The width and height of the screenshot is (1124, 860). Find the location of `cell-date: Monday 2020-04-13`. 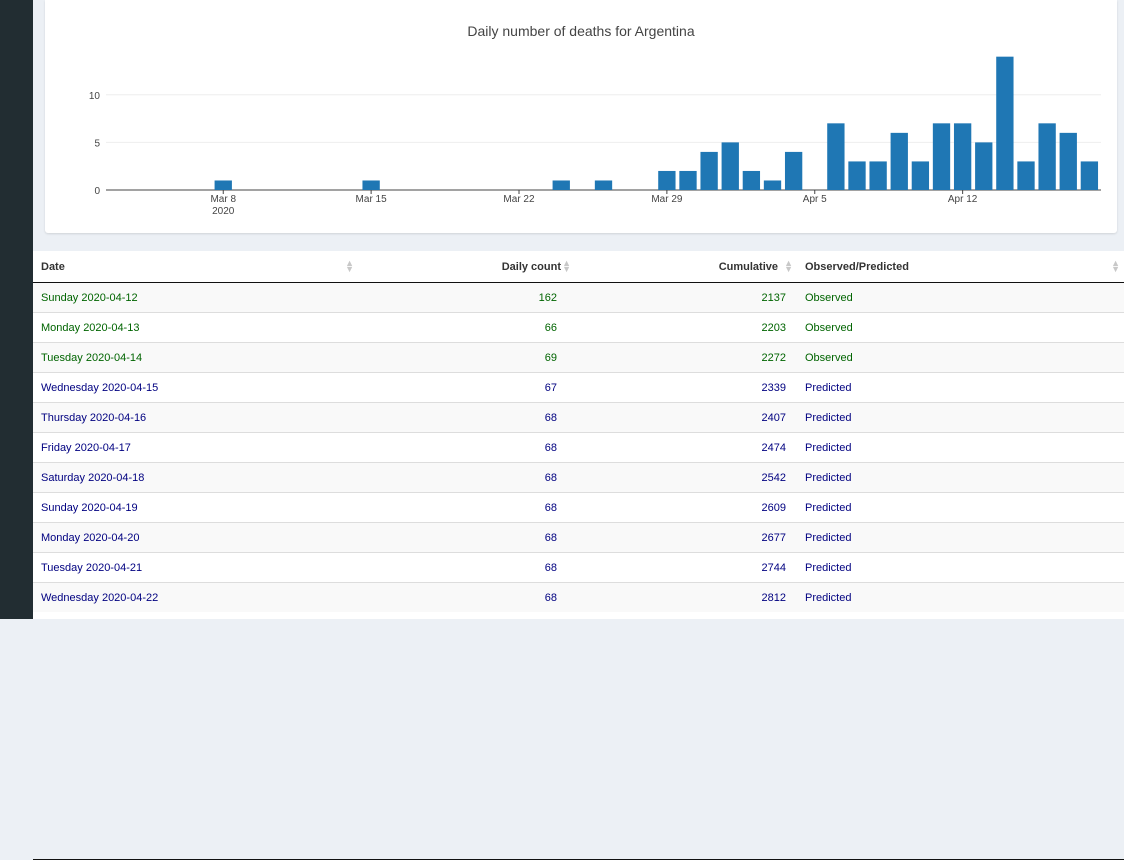

cell-date: Monday 2020-04-13 is located at coordinates (195, 327).